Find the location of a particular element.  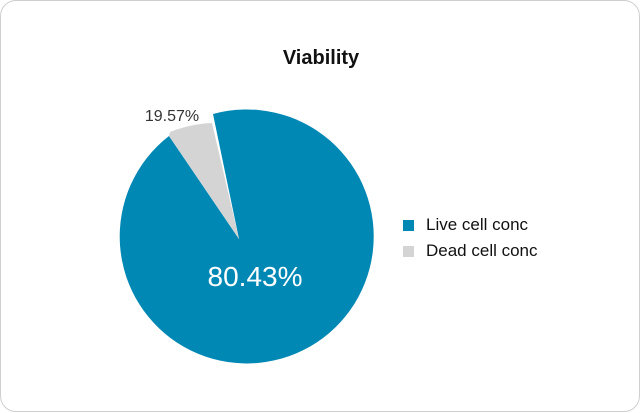

legend: Live cell conc Dead cell conc is located at coordinates (470, 238).